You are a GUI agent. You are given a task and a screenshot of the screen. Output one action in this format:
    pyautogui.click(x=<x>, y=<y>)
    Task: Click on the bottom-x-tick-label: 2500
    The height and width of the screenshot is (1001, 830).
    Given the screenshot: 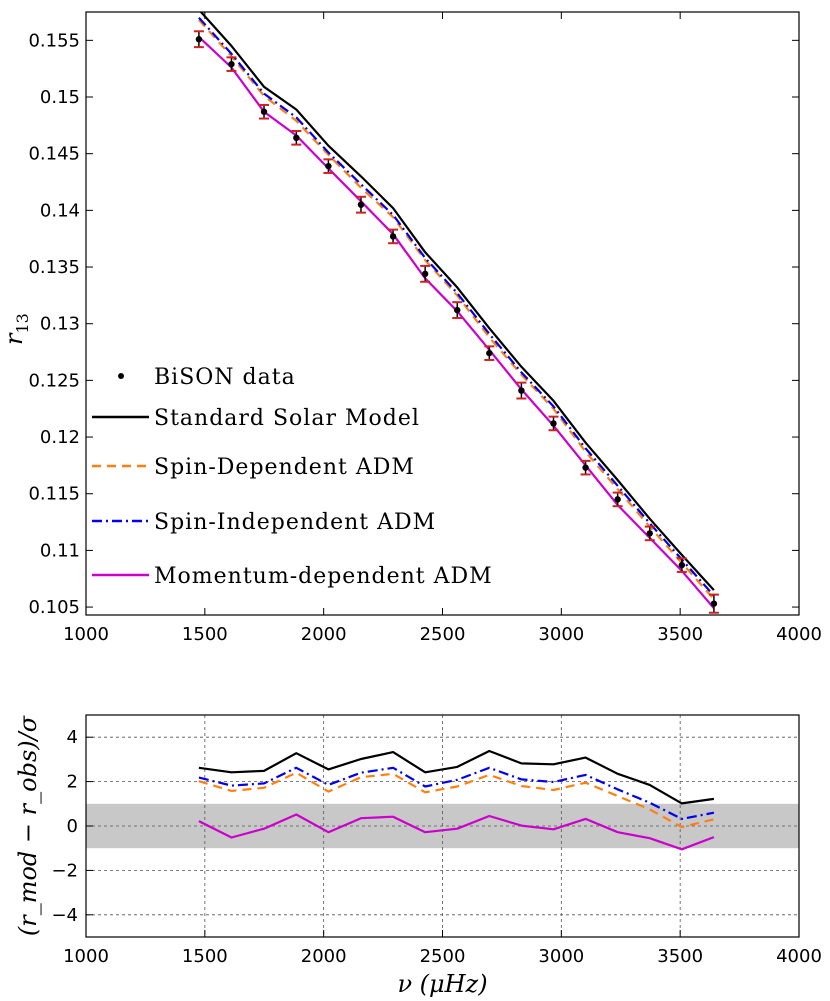 What is the action you would take?
    pyautogui.click(x=443, y=956)
    